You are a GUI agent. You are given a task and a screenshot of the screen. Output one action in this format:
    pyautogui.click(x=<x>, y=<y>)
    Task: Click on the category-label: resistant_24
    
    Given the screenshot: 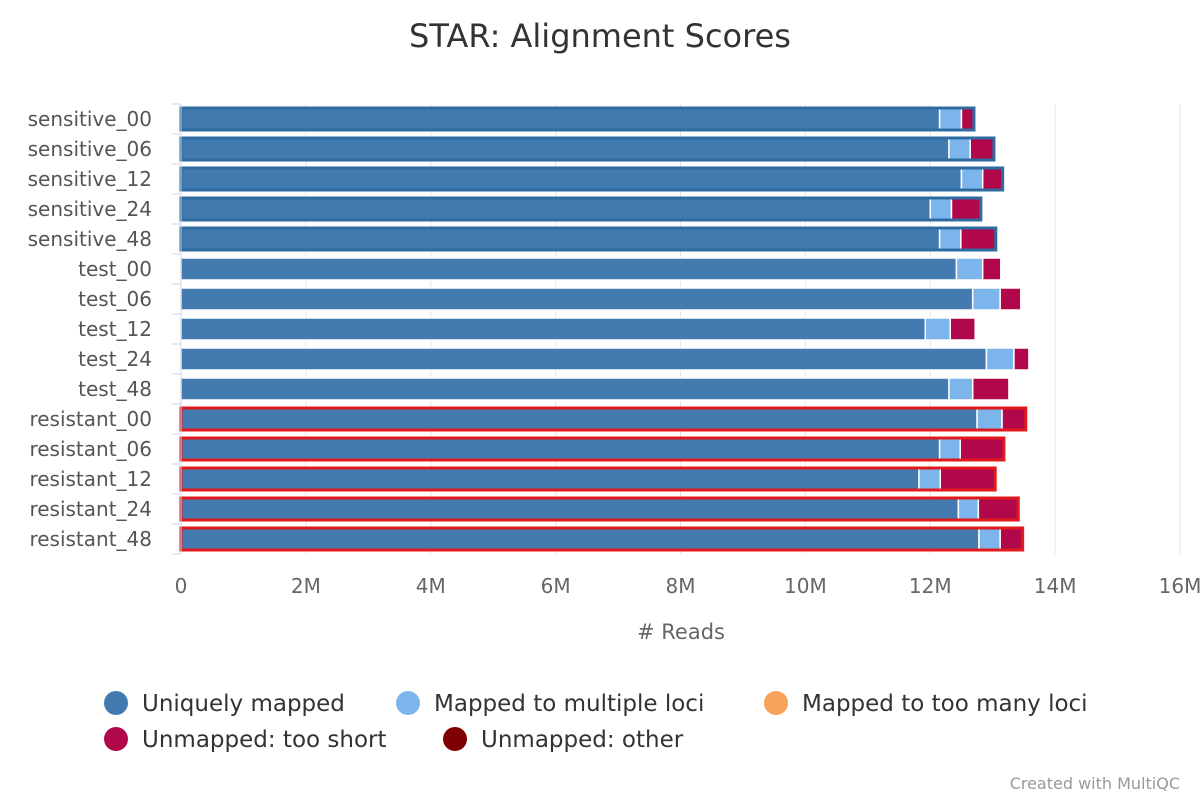 What is the action you would take?
    pyautogui.click(x=90, y=509)
    